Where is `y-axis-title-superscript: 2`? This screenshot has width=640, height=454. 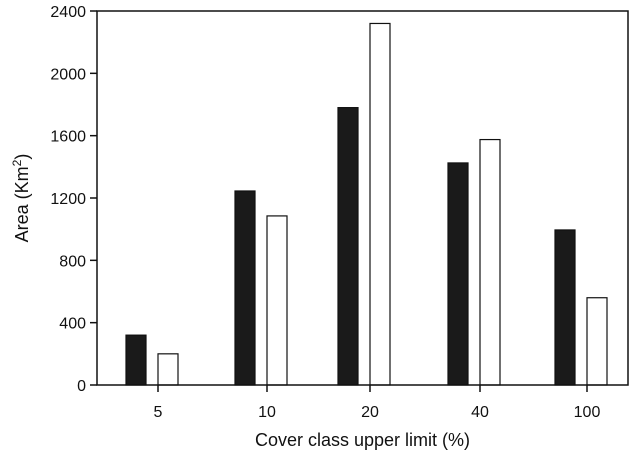 y-axis-title-superscript: 2 is located at coordinates (17, 162).